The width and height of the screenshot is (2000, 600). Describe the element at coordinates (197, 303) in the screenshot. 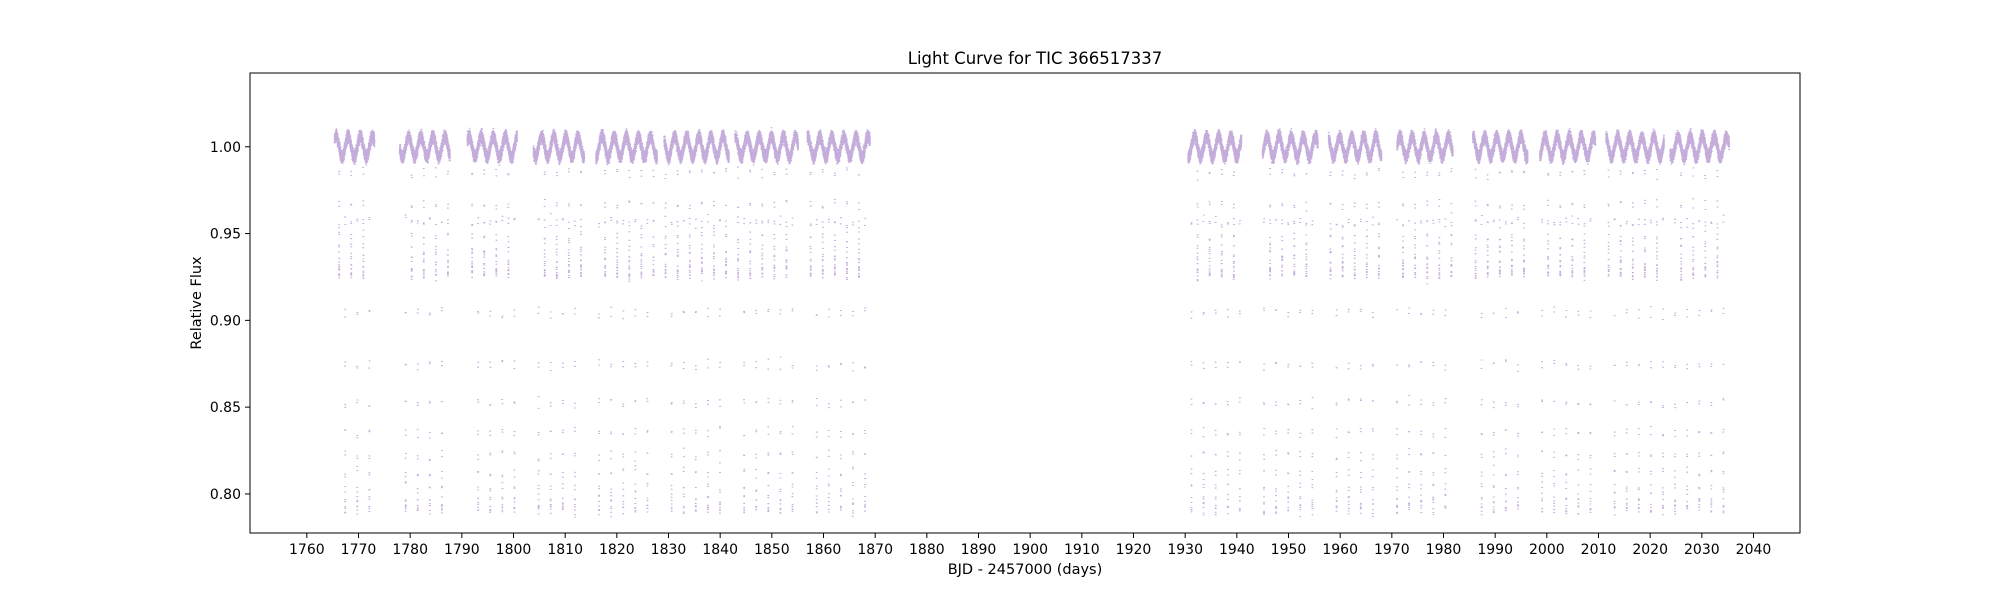

I see `y-axis-label: Relative Flux` at that location.